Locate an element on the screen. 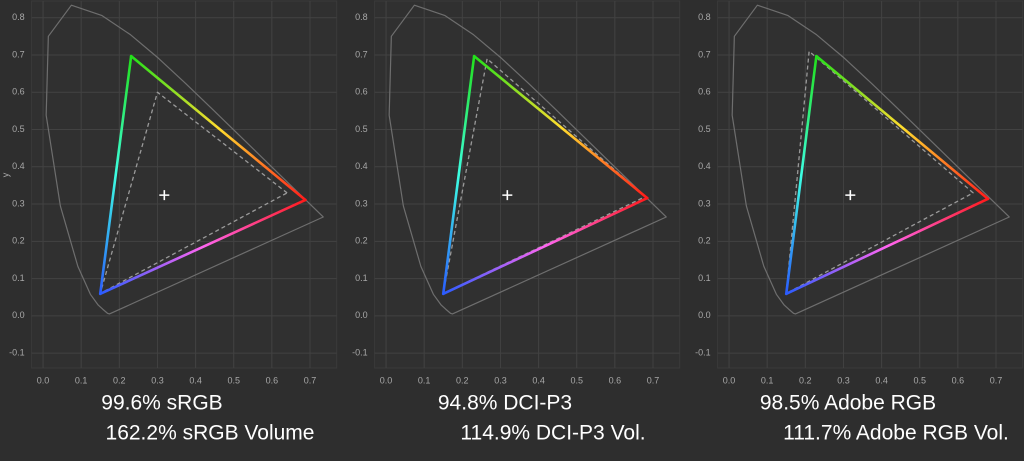  coverage-label: 99.6% sRGB is located at coordinates (161, 403).